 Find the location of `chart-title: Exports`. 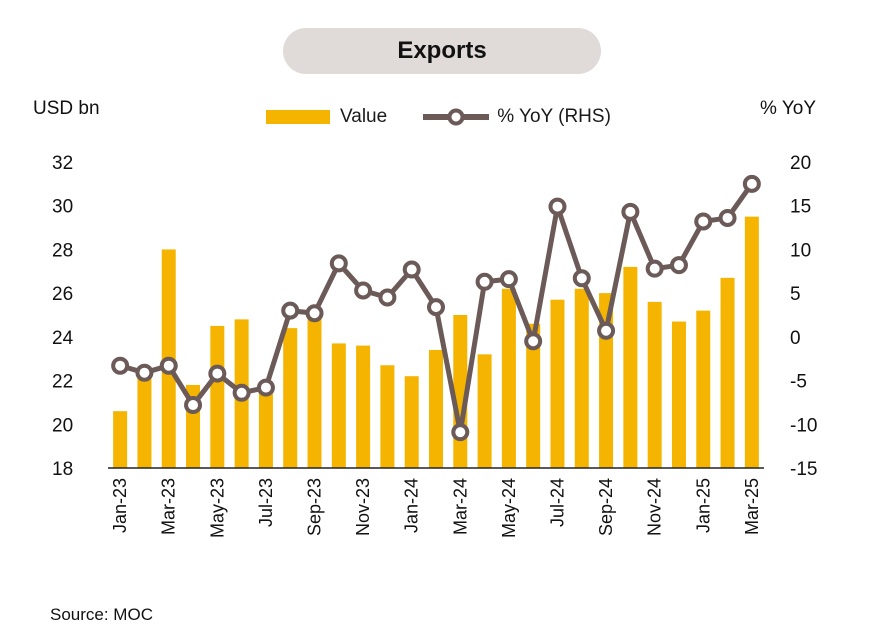

chart-title: Exports is located at coordinates (442, 51).